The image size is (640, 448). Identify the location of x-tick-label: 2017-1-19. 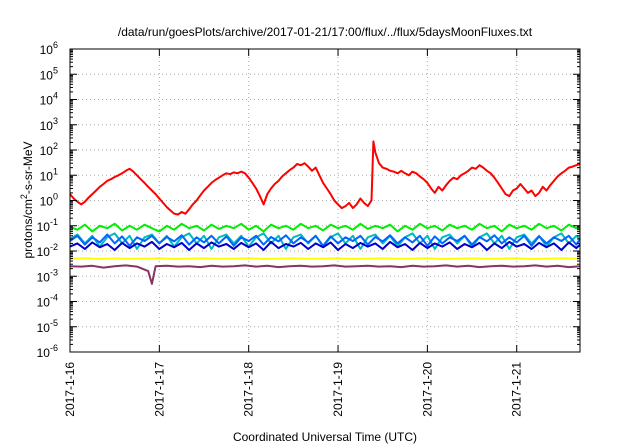
(338, 389).